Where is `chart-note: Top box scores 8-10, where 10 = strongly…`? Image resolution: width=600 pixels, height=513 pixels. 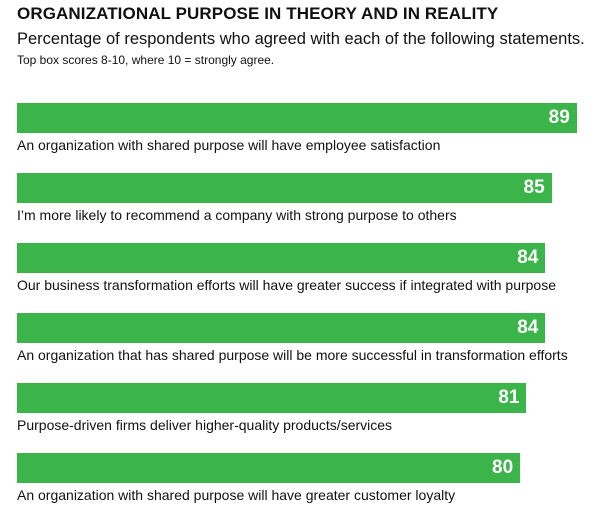
chart-note: Top box scores 8-10, where 10 = strongly… is located at coordinates (146, 60).